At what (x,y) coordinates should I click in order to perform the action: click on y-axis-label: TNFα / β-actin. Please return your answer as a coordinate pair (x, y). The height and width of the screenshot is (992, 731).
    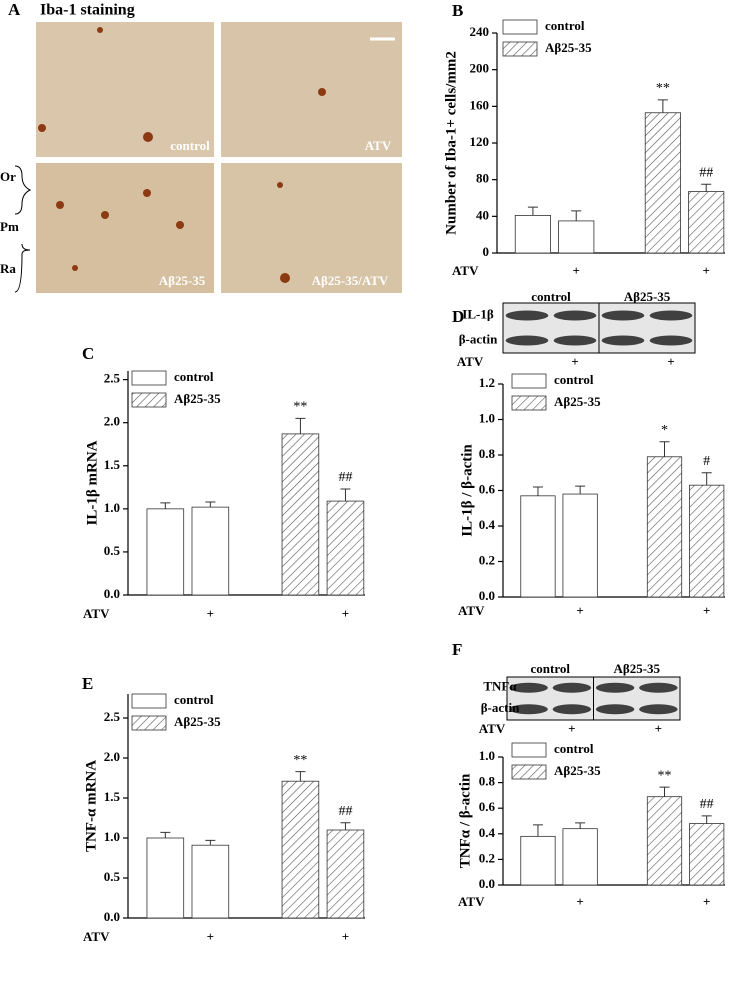
    Looking at the image, I should click on (465, 820).